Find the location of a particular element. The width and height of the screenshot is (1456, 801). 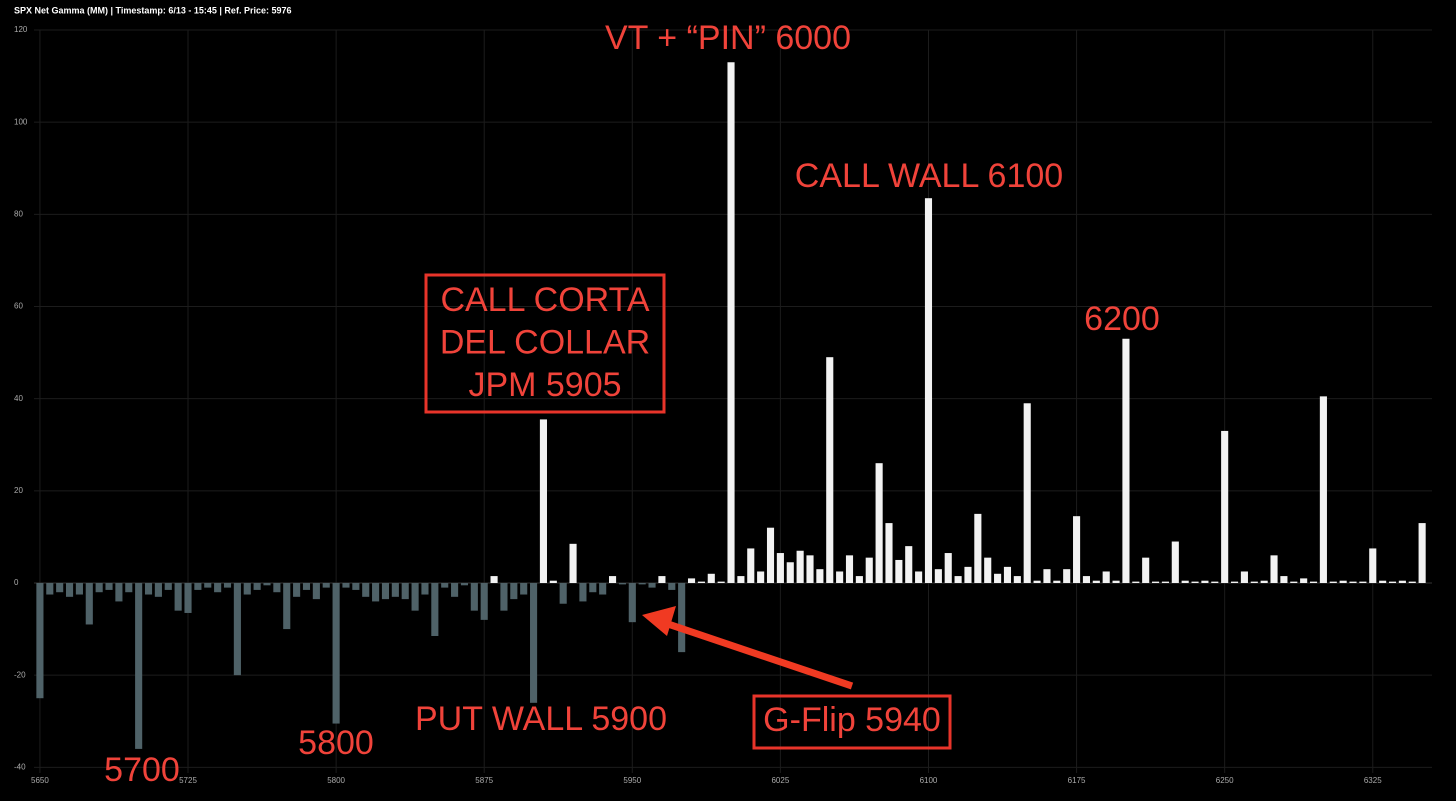

y-tick-label: 0 is located at coordinates (16, 582).